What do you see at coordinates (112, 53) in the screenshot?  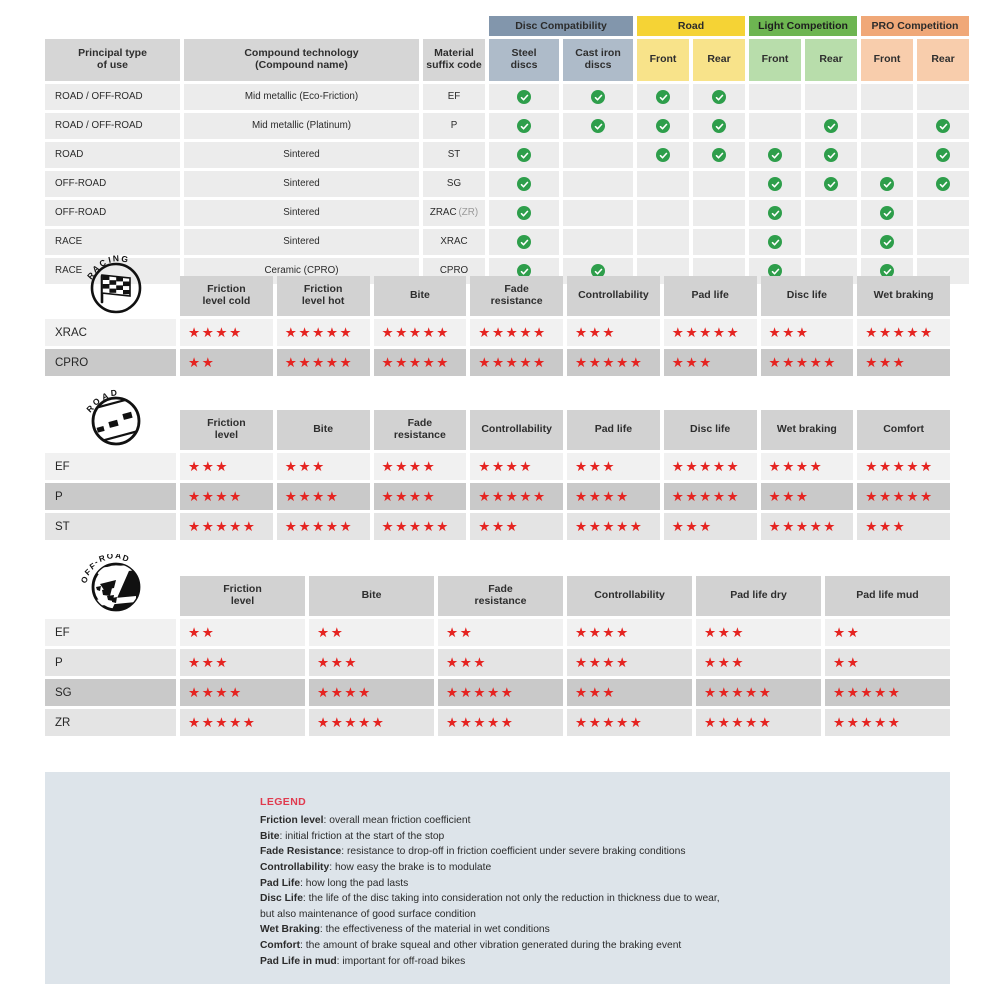 I see `col-header-line1: Principal type` at bounding box center [112, 53].